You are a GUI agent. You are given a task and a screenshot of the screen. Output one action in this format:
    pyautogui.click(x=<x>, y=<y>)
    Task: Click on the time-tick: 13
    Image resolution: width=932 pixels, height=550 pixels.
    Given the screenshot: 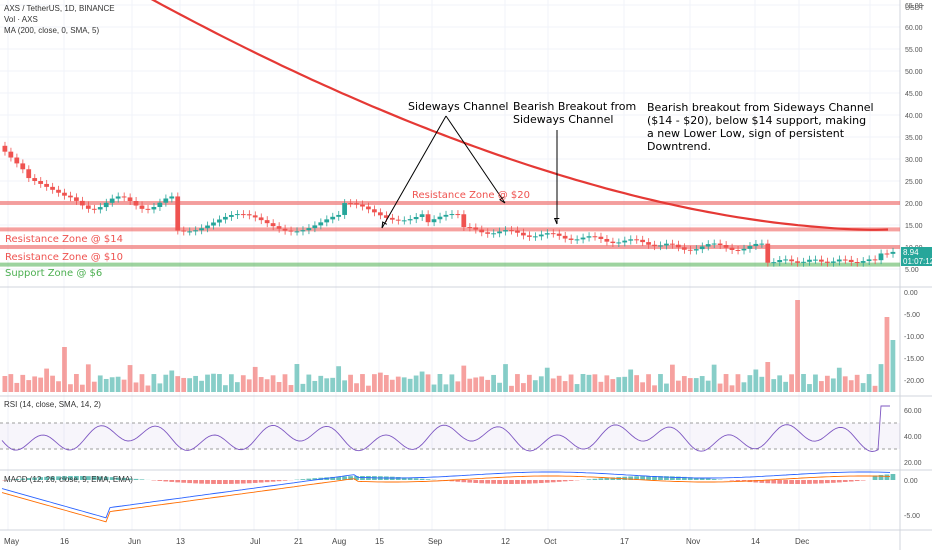 What is the action you would take?
    pyautogui.click(x=180, y=541)
    